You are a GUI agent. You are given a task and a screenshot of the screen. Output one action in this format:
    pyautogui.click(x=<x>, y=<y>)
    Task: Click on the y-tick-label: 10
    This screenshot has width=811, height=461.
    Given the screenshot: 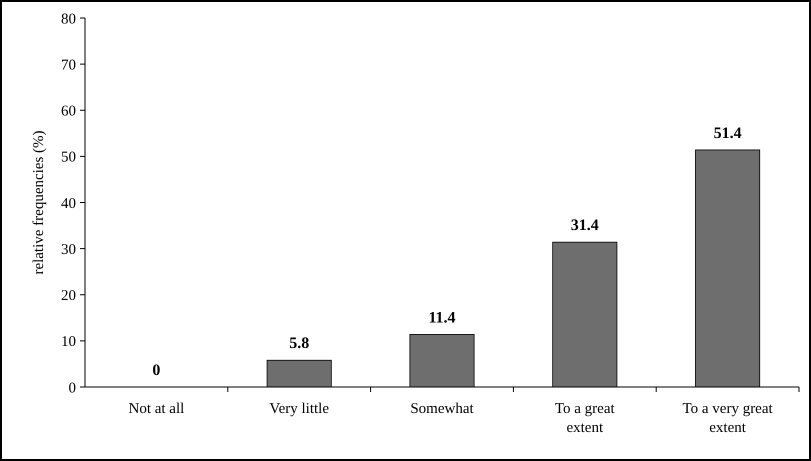 What is the action you would take?
    pyautogui.click(x=68, y=342)
    